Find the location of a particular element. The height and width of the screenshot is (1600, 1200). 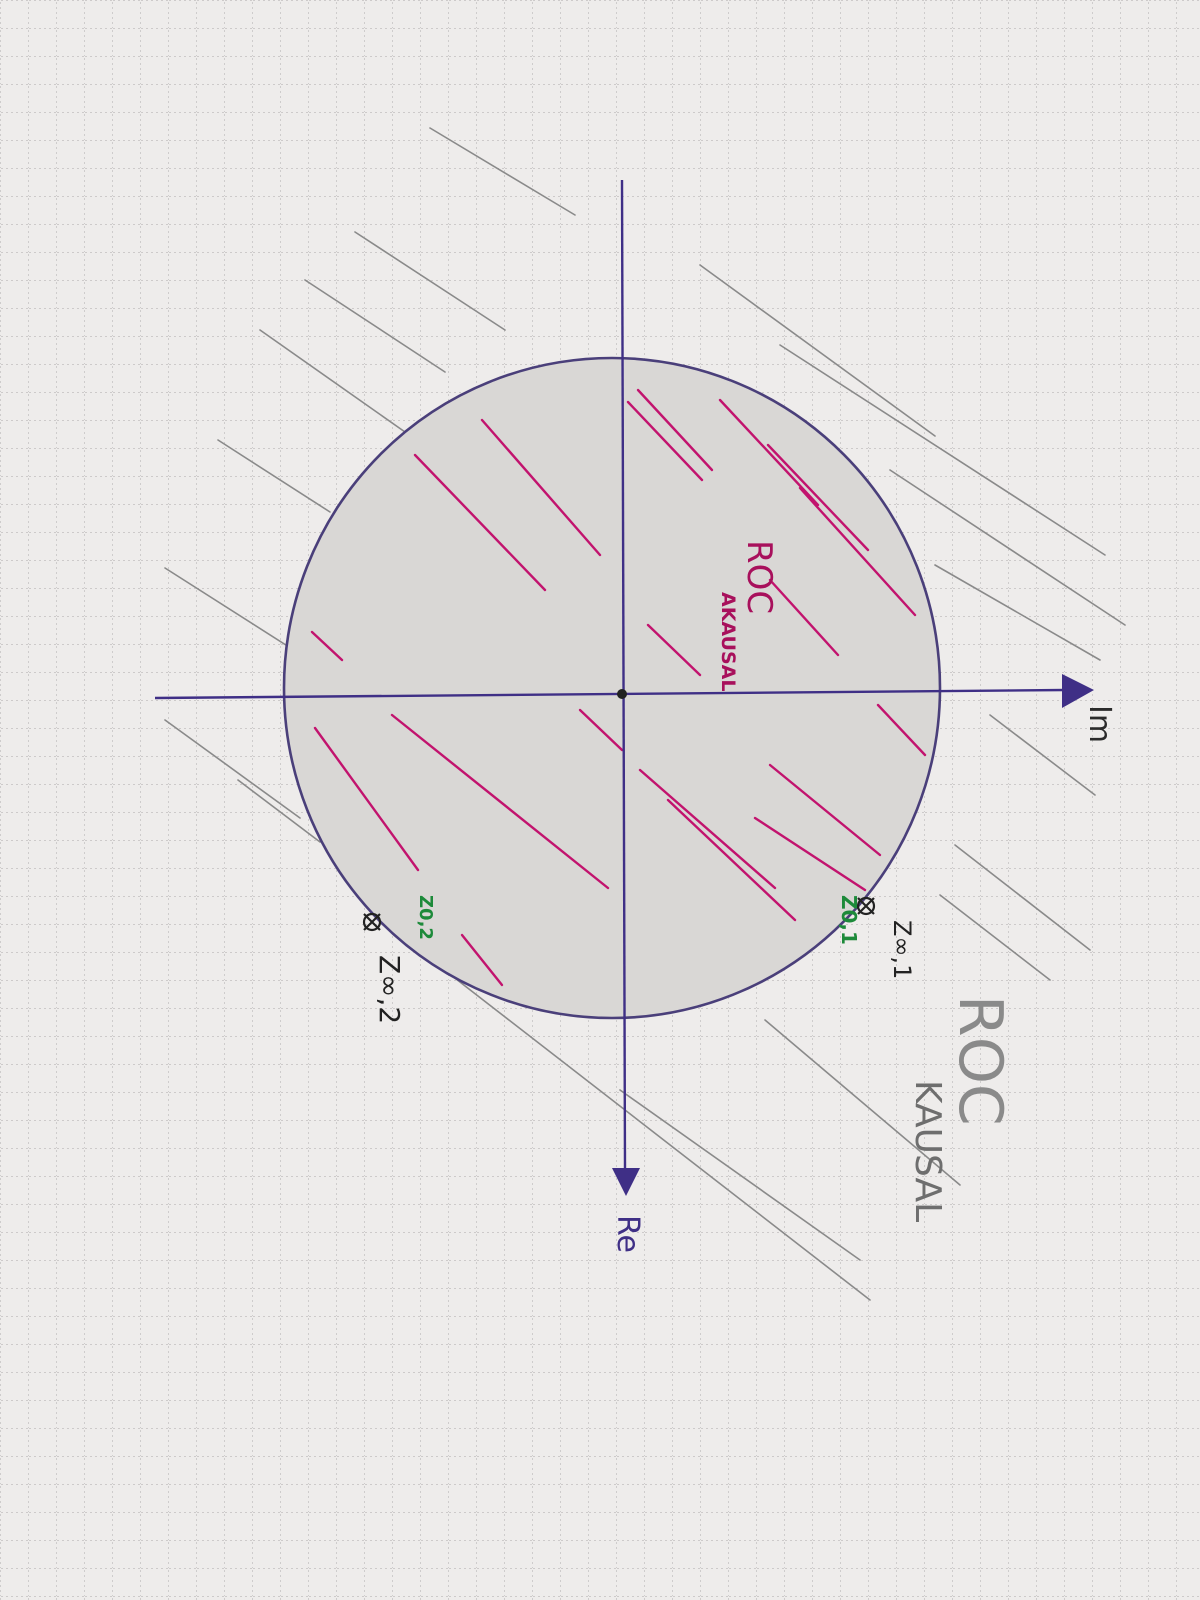

inside-region-sublabel: AKAUSAL is located at coordinates (728, 641).